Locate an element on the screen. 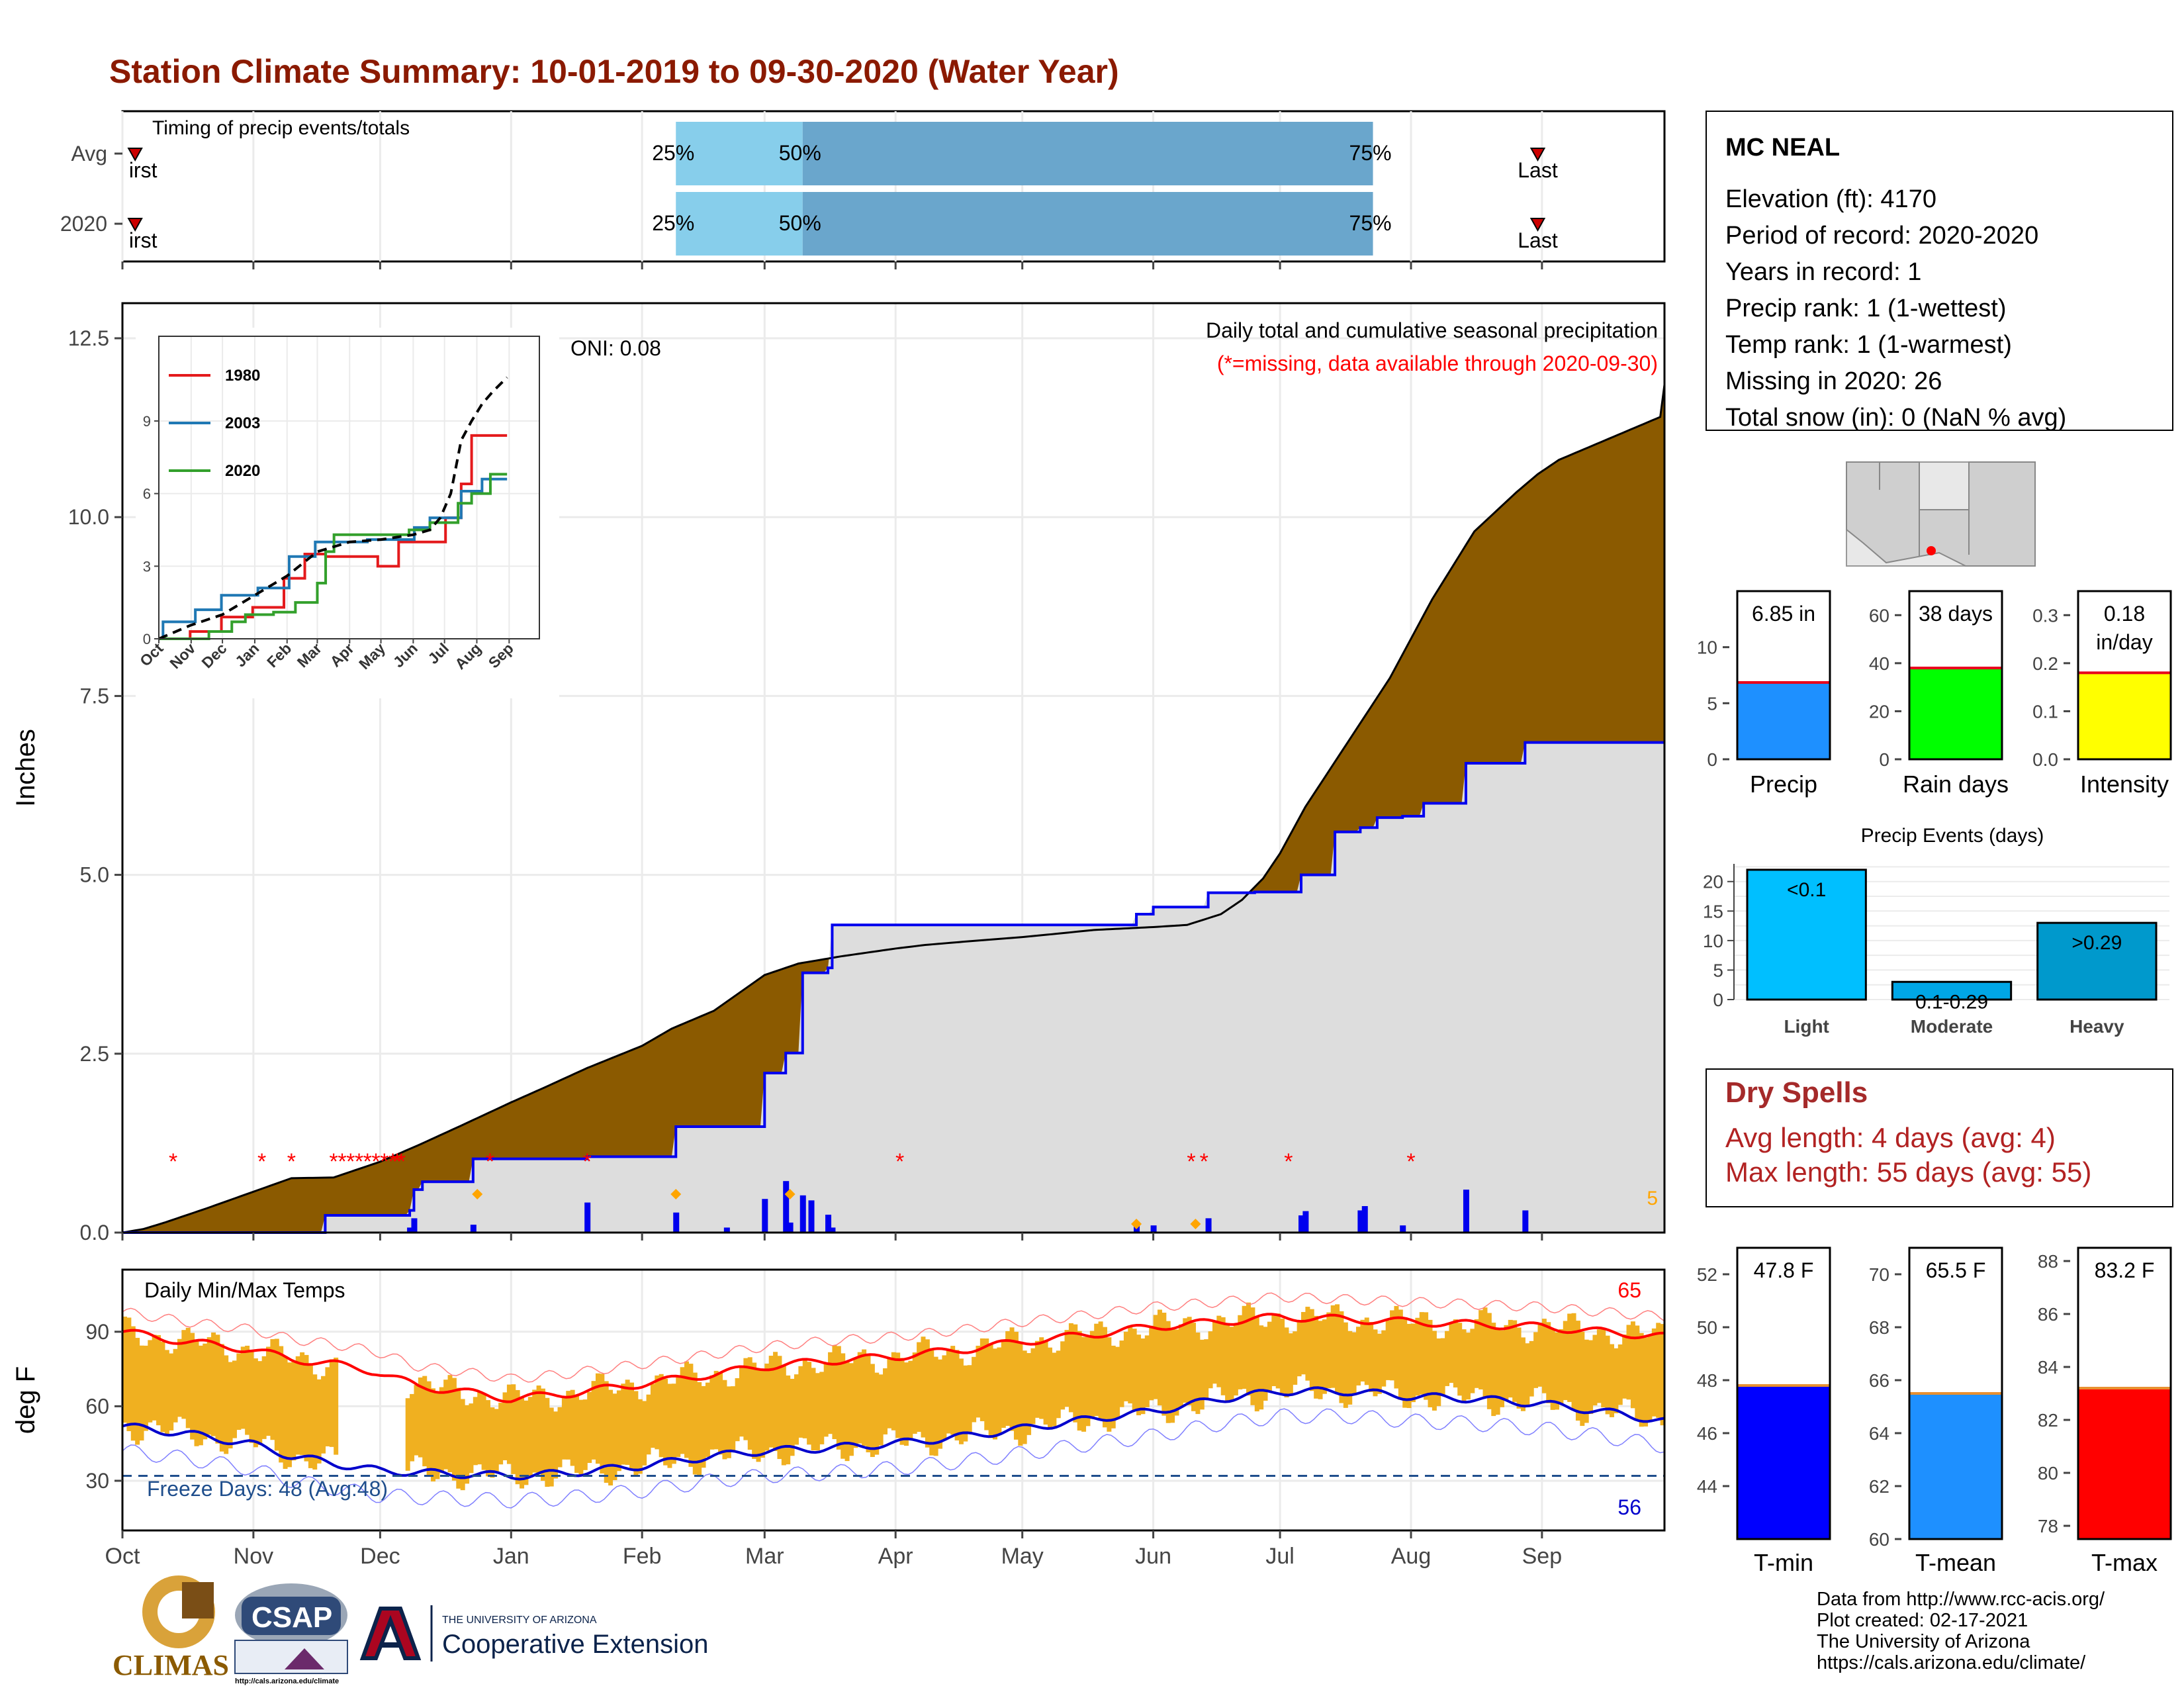 The width and height of the screenshot is (2184, 1688). gauge-ytick-label: 64 is located at coordinates (1879, 1433).